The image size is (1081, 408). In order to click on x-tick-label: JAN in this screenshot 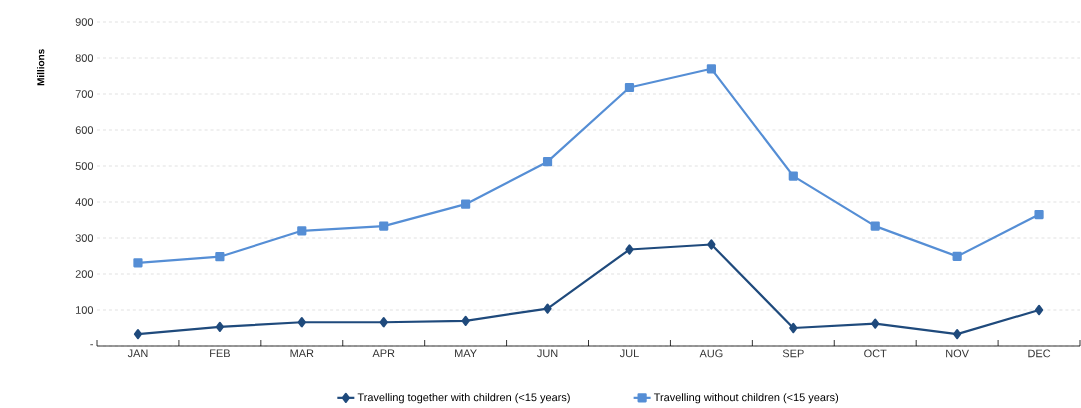, I will do `click(137, 353)`.